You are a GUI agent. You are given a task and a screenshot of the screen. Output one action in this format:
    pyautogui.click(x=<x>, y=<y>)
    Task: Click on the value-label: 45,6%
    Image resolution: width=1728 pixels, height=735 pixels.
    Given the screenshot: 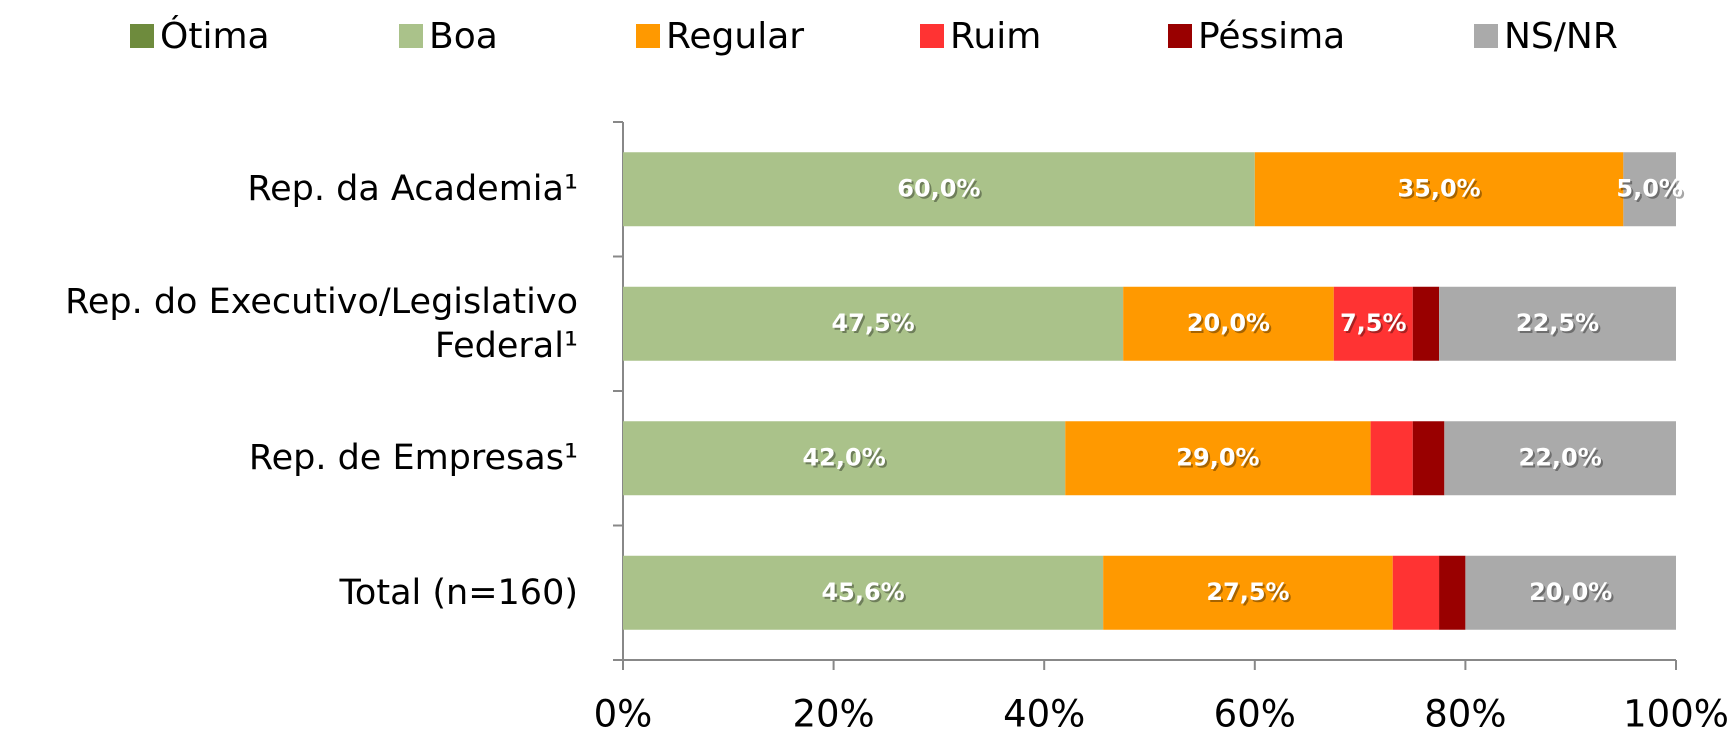 What is the action you would take?
    pyautogui.click(x=862, y=592)
    